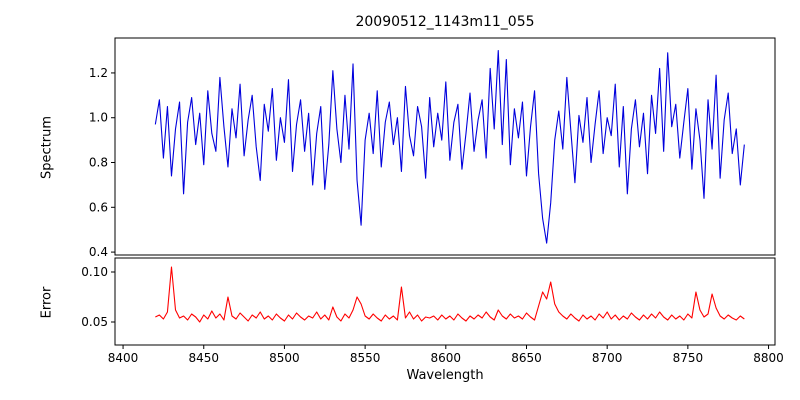 The width and height of the screenshot is (800, 400). I want to click on x-tick-label: 8550, so click(365, 358).